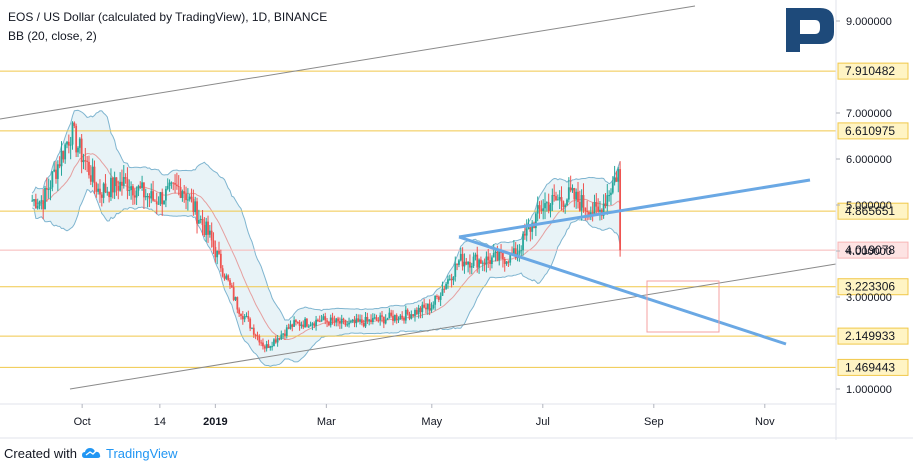  What do you see at coordinates (141, 453) in the screenshot?
I see `tradingview-brand: TradingView` at bounding box center [141, 453].